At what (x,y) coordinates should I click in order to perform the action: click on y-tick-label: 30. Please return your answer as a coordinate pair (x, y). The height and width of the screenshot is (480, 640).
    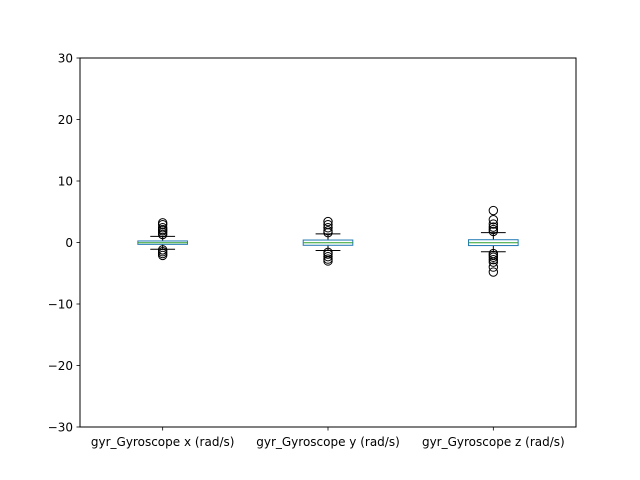
    Looking at the image, I should click on (65, 59).